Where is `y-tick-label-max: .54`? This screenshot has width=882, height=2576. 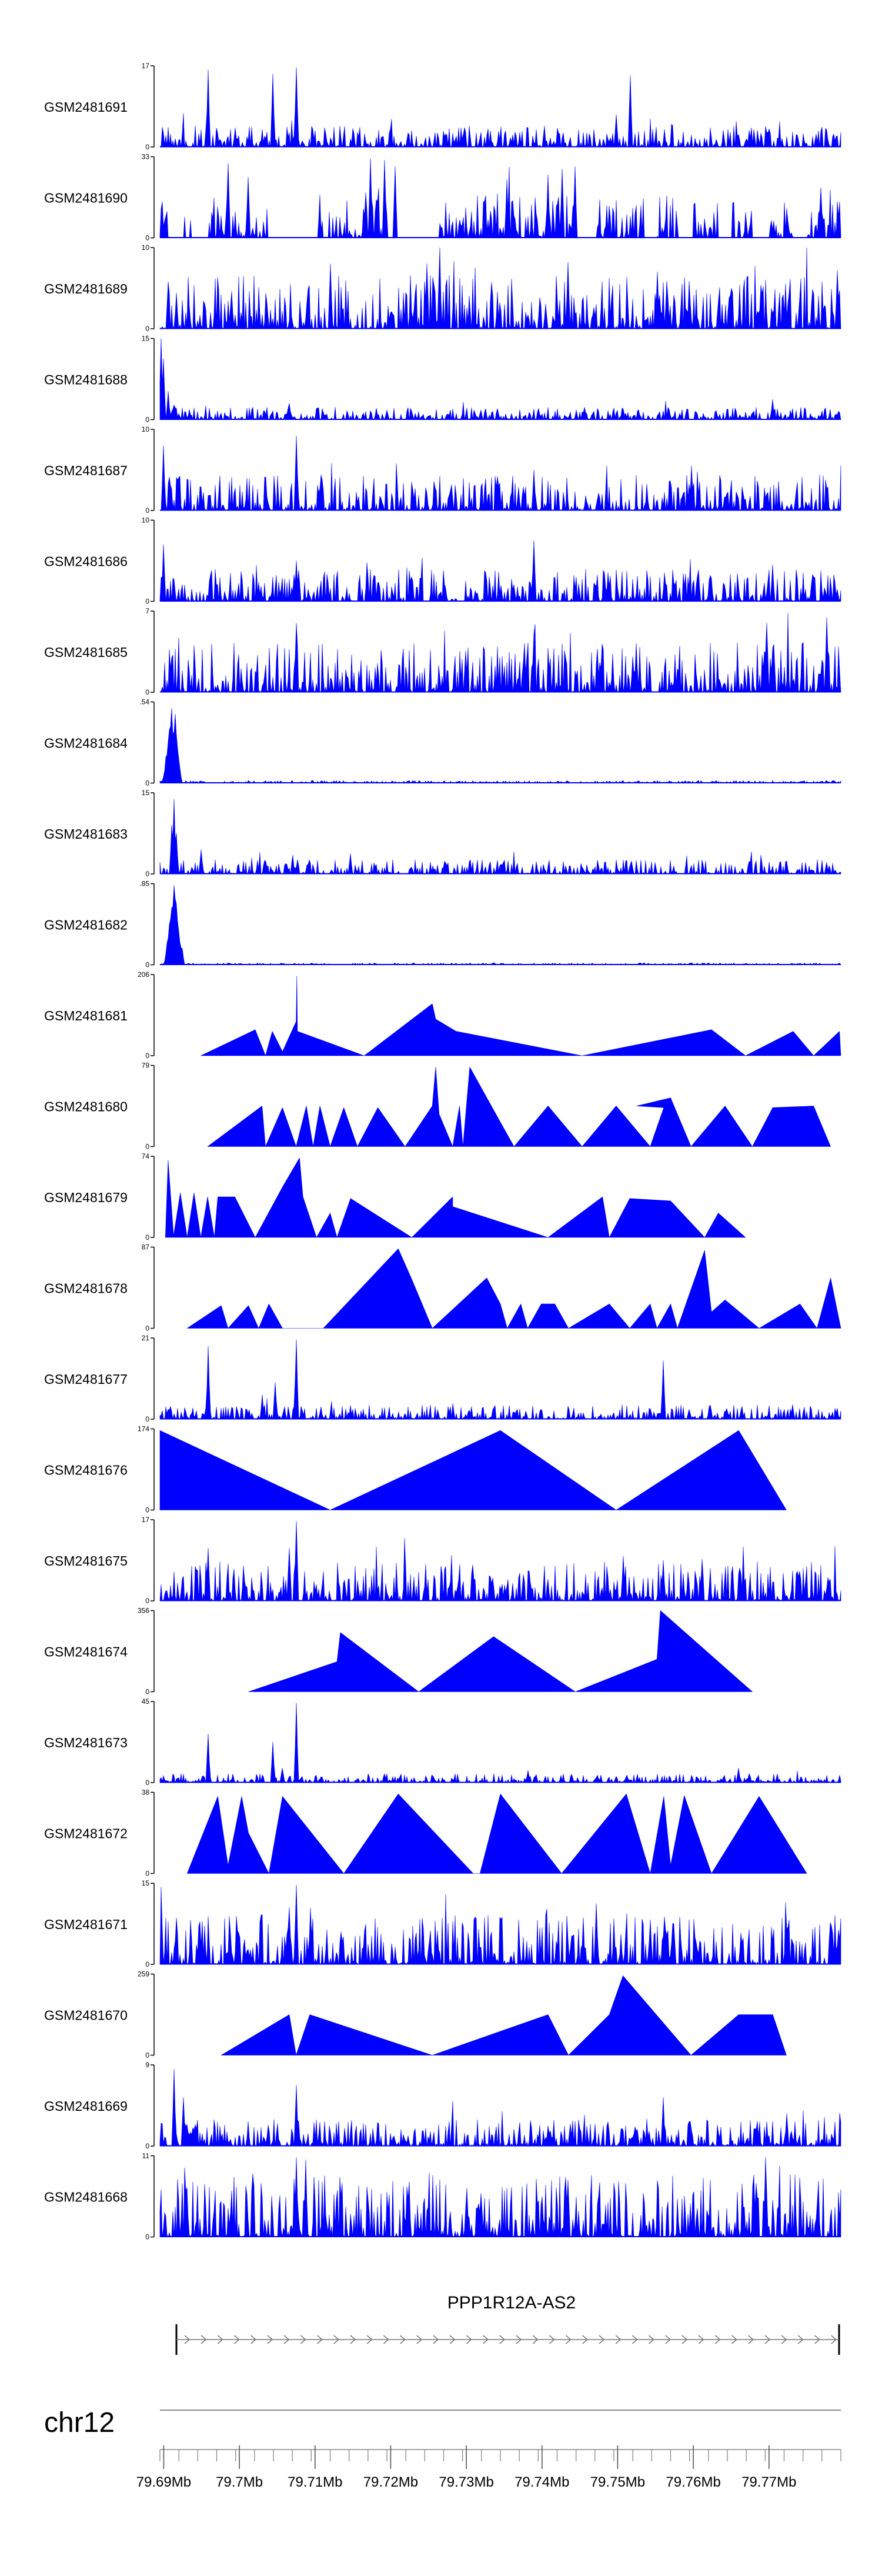
y-tick-label-max: .54 is located at coordinates (144, 702).